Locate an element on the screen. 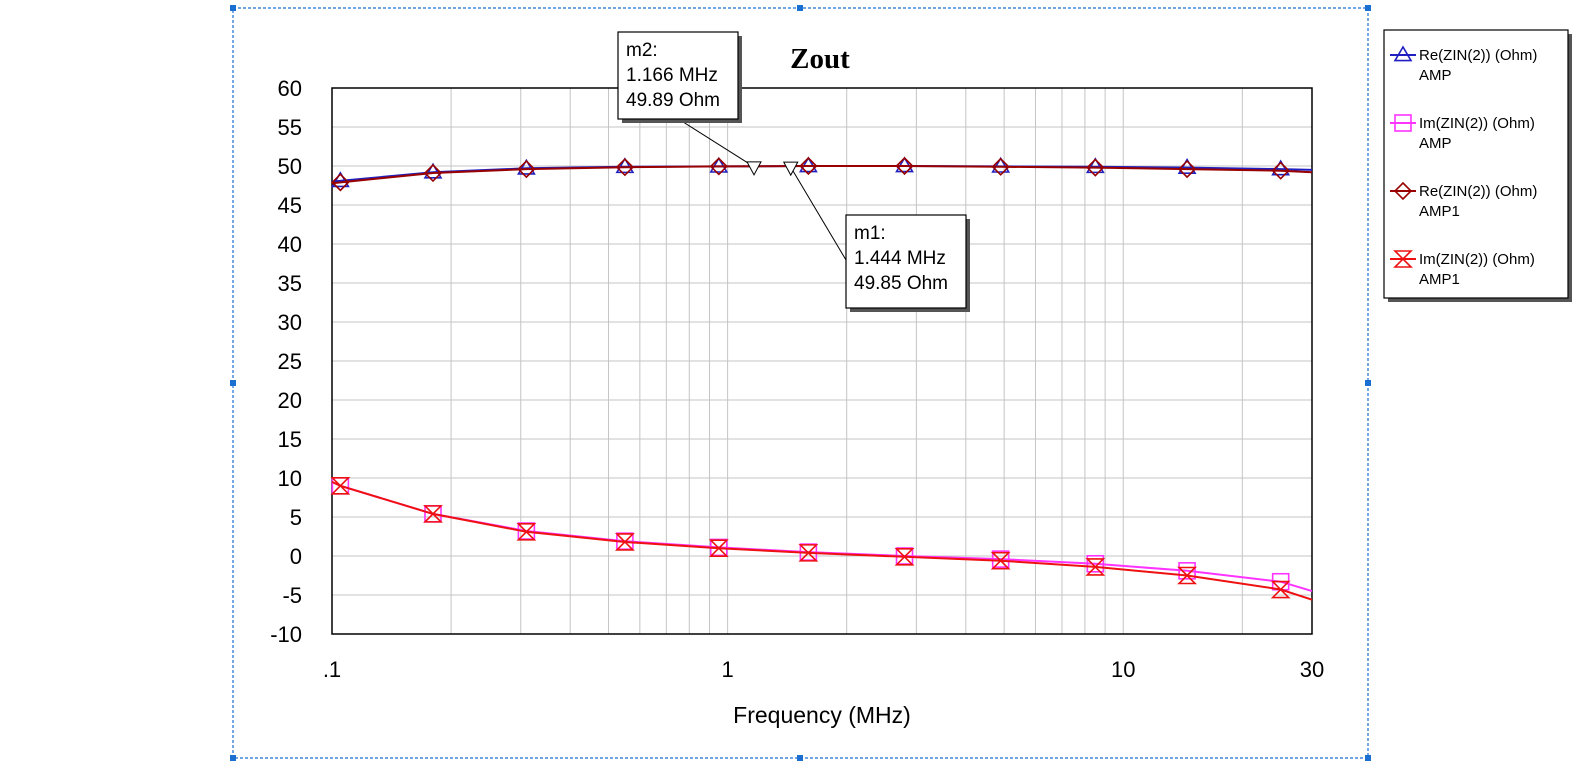 The image size is (1594, 771). x-axis-label: Frequency (MHz) is located at coordinates (822, 715).